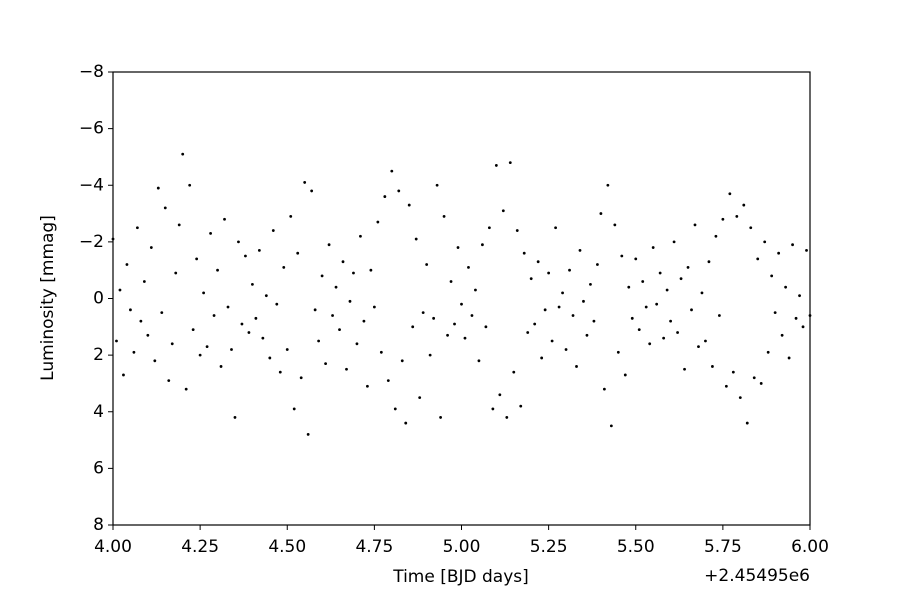 The height and width of the screenshot is (604, 900). Describe the element at coordinates (91, 242) in the screenshot. I see `y-tick-label: −2` at that location.